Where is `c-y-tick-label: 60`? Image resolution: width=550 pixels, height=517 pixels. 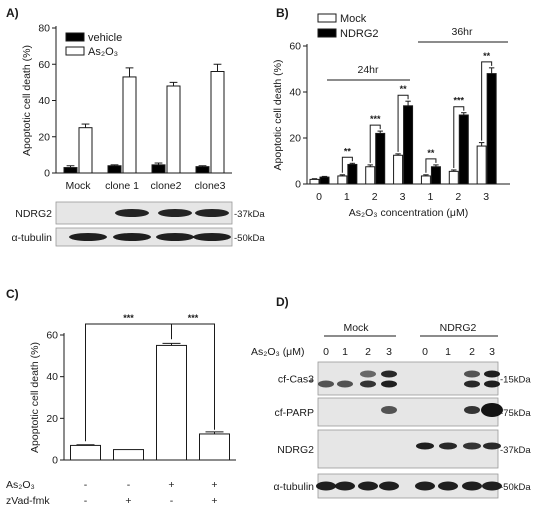 c-y-tick-label: 60 is located at coordinates (52, 336).